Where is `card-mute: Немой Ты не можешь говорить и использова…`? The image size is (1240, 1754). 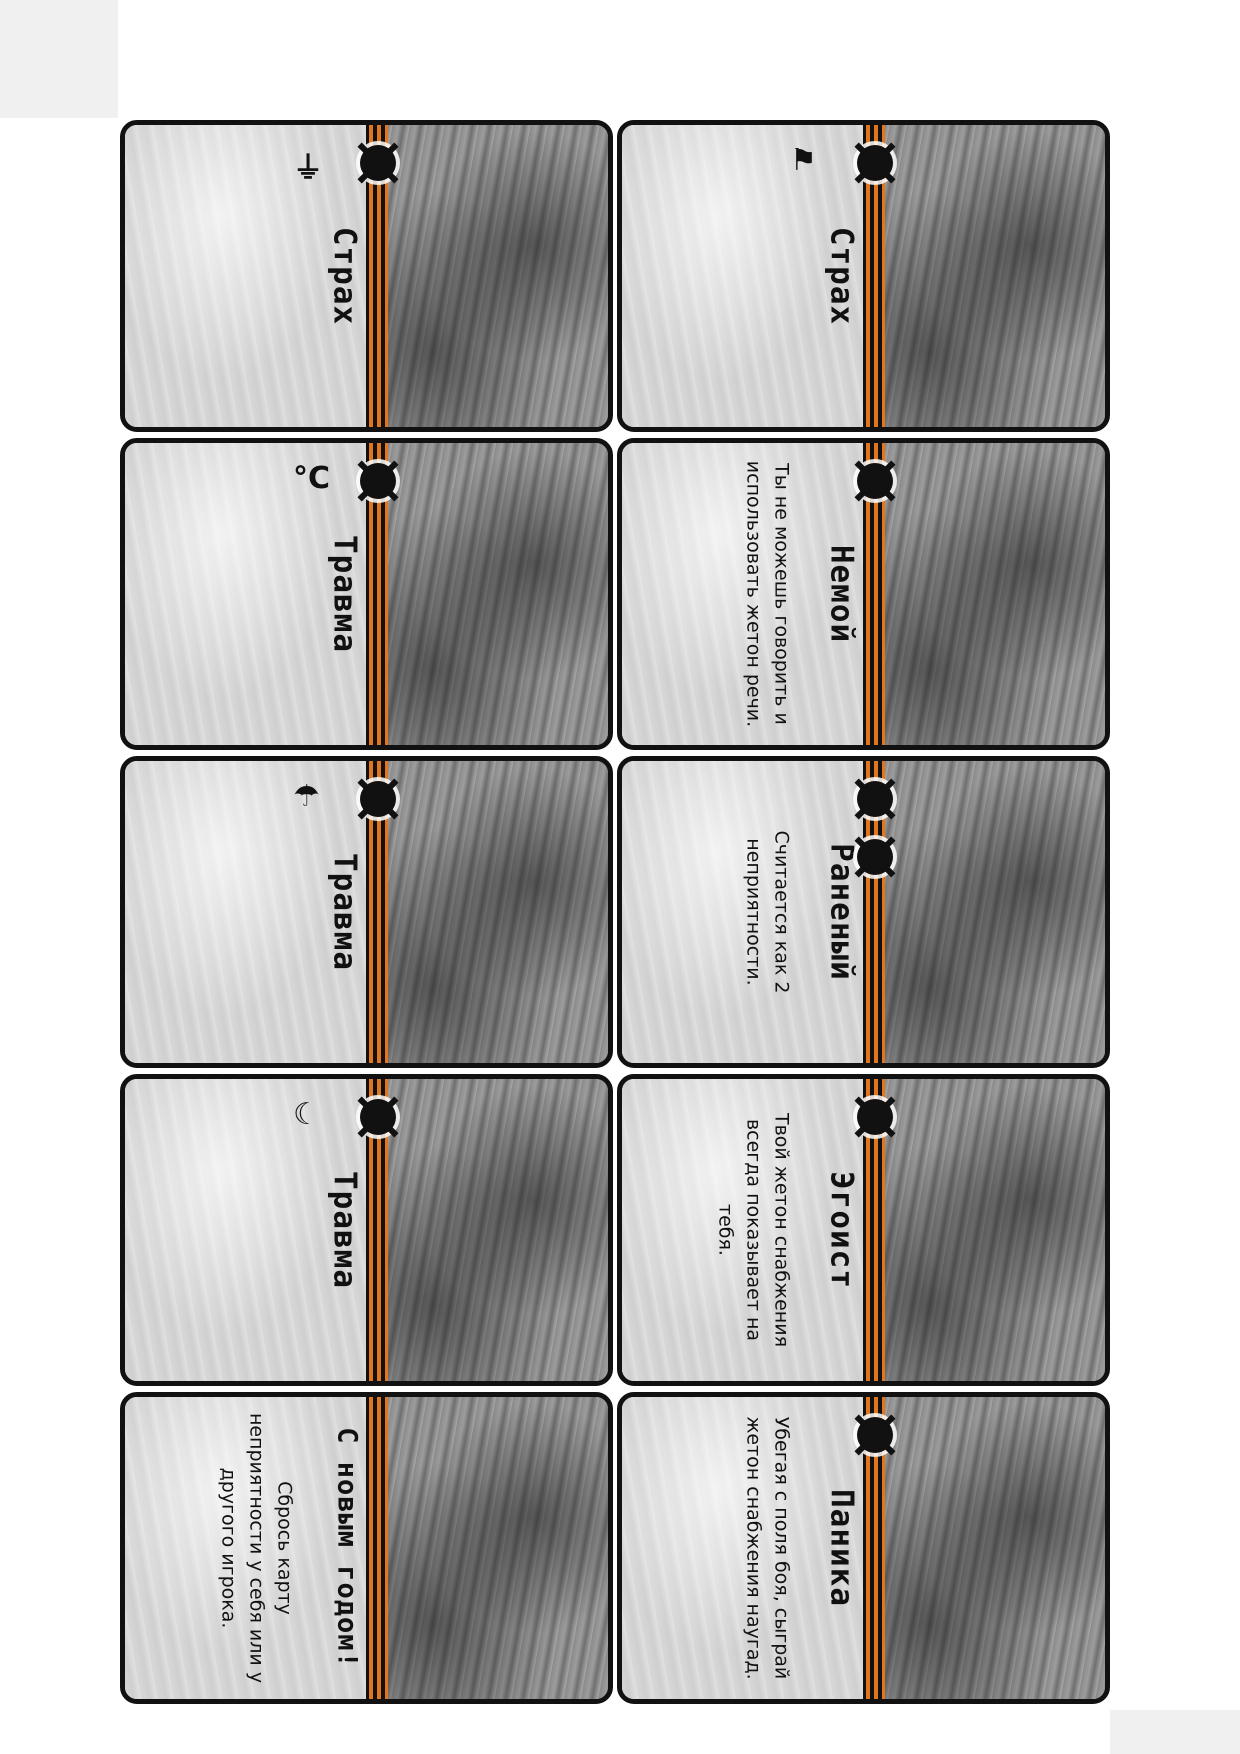
card-mute: Немой Ты не можешь говорить и использова… is located at coordinates (863, 594).